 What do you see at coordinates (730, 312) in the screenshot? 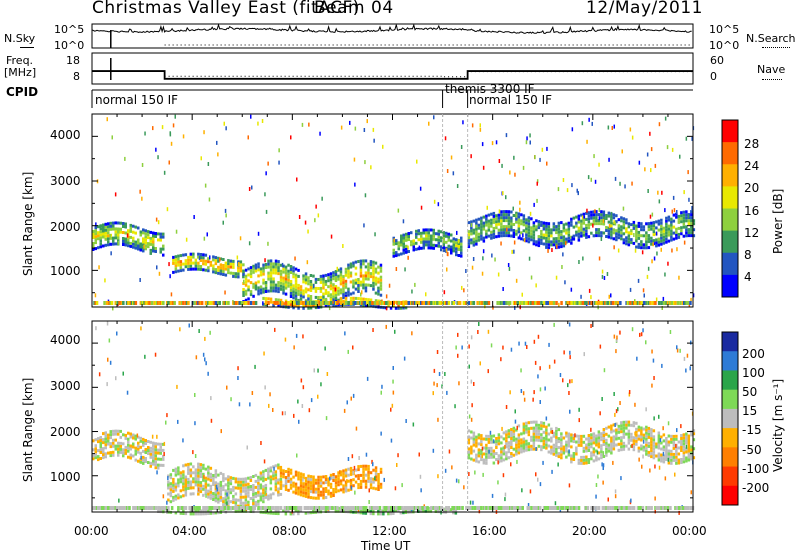
I see `colorbars` at bounding box center [730, 312].